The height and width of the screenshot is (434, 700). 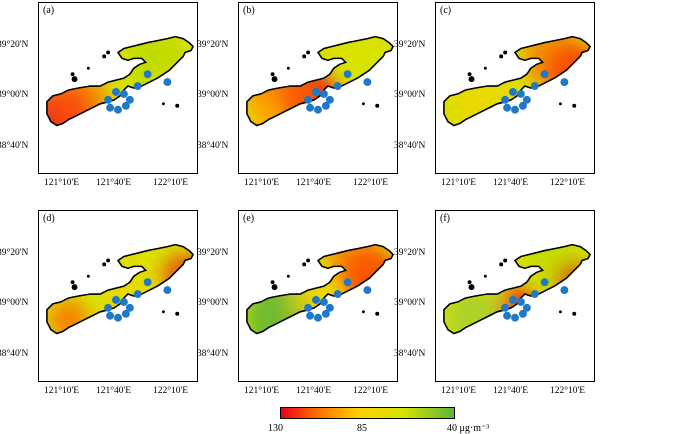 I want to click on map-panel: (c), so click(x=515, y=88).